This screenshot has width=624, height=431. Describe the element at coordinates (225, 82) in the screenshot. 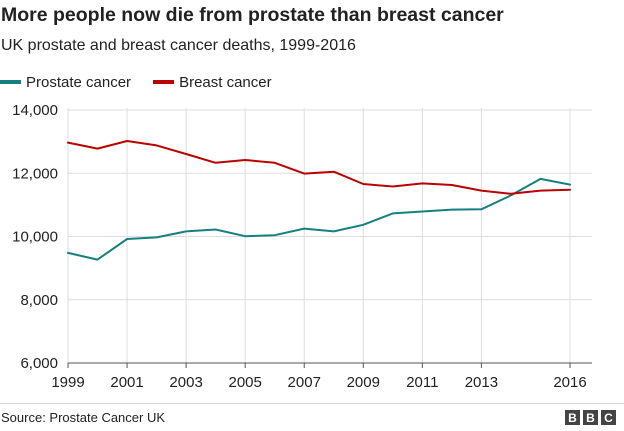

I see `legend-label-breast: Breast cancer` at that location.